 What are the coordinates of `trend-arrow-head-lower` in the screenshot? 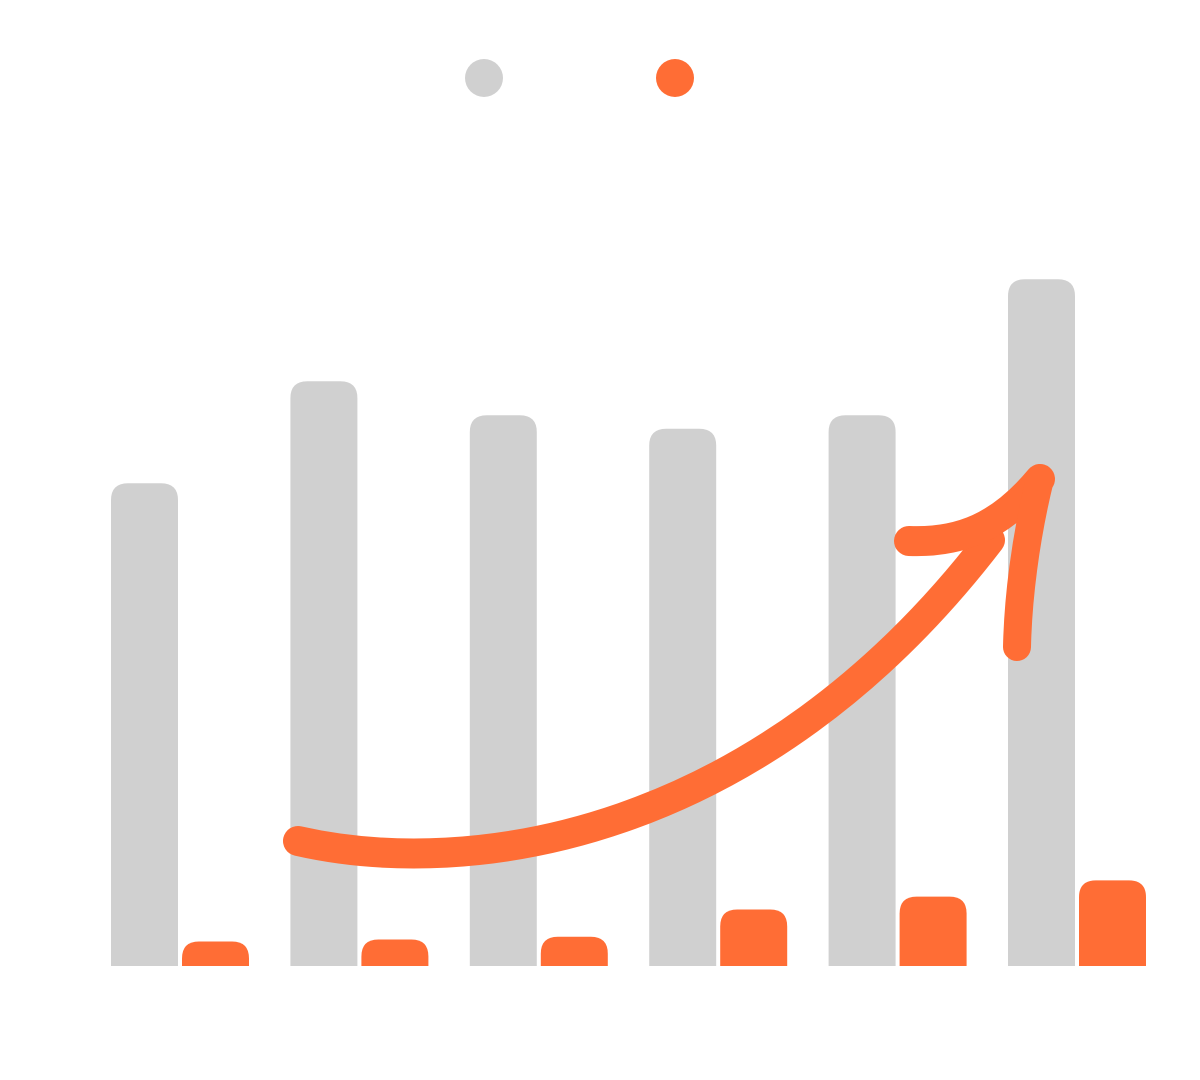 It's located at (1028, 563).